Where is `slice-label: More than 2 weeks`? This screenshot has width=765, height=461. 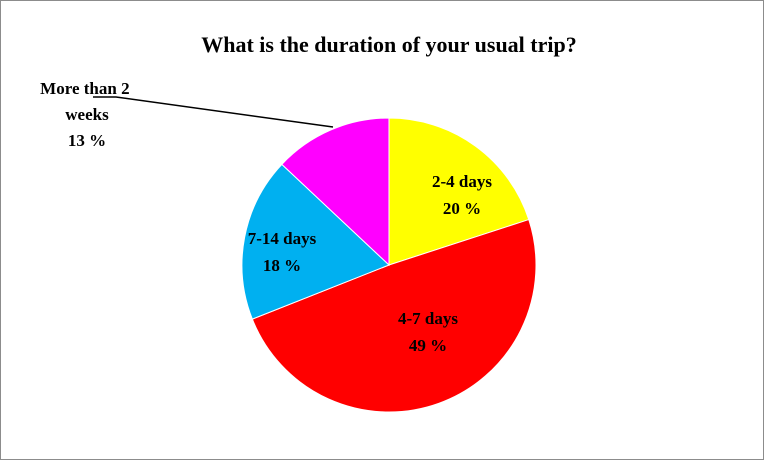 slice-label: More than 2 weeks is located at coordinates (87, 101).